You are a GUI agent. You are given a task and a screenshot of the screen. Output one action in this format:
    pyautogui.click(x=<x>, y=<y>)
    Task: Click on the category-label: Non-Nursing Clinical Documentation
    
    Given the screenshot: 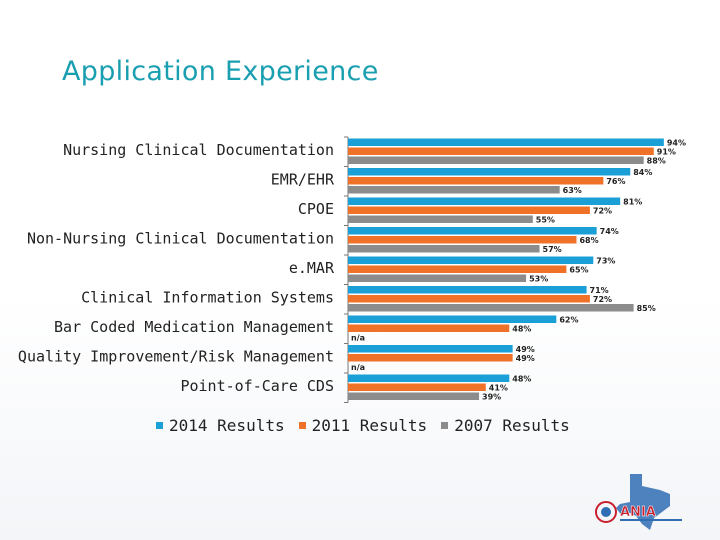 What is the action you would take?
    pyautogui.click(x=180, y=239)
    